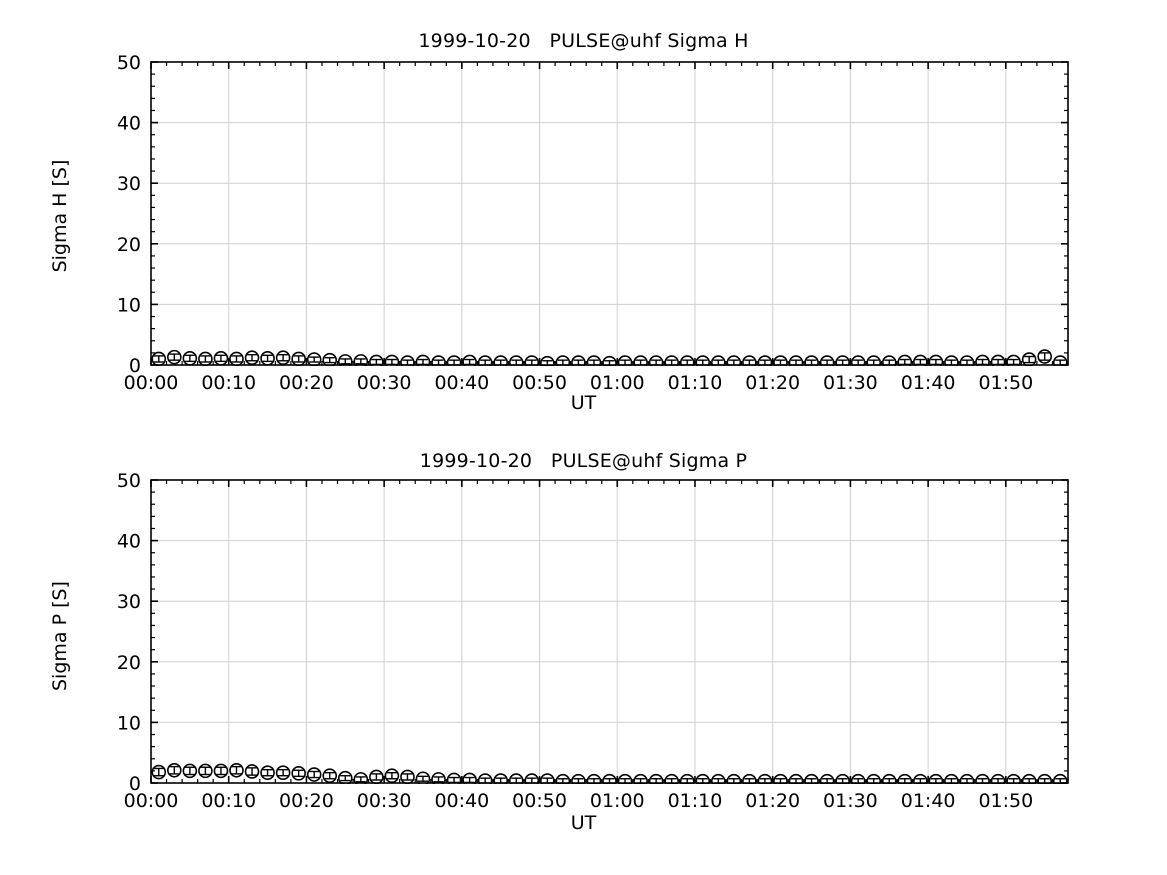 This screenshot has width=1167, height=875. Describe the element at coordinates (129, 542) in the screenshot. I see `y-tick-label: 40` at that location.